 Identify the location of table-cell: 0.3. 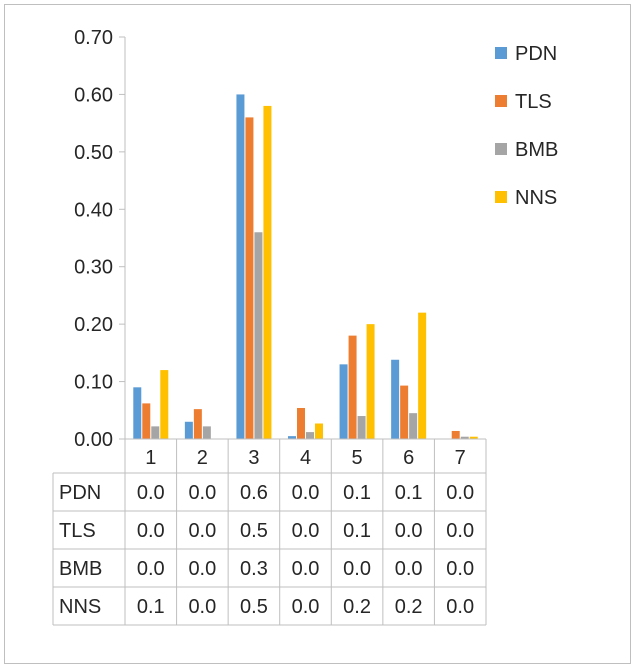
(254, 569).